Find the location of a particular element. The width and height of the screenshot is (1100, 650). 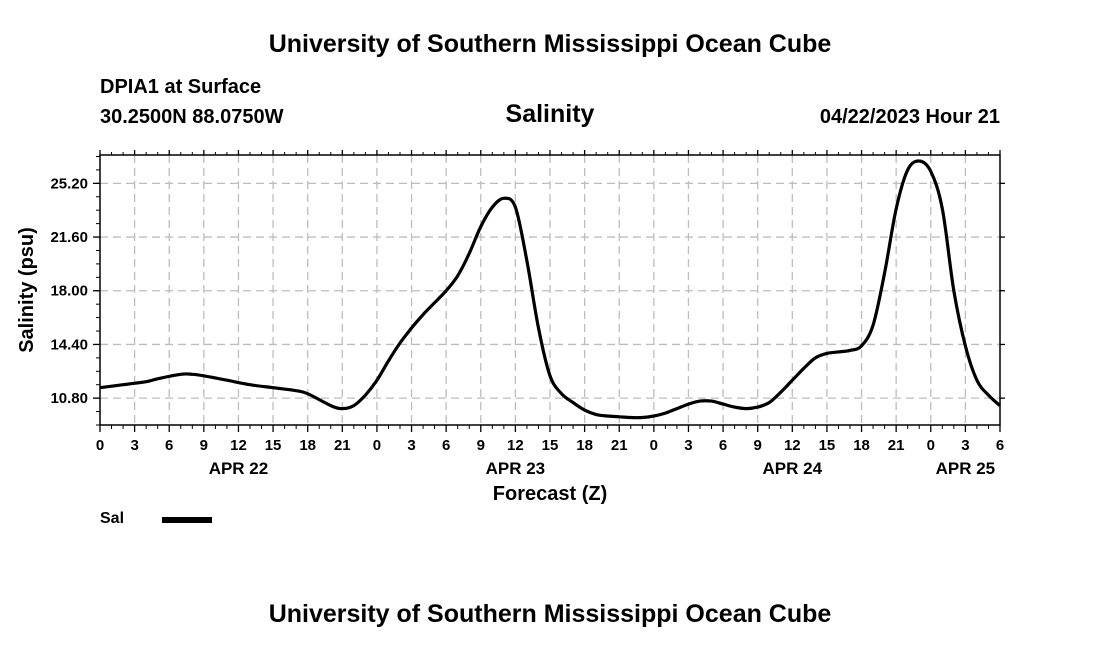

date-label: APR 23 is located at coordinates (516, 468).